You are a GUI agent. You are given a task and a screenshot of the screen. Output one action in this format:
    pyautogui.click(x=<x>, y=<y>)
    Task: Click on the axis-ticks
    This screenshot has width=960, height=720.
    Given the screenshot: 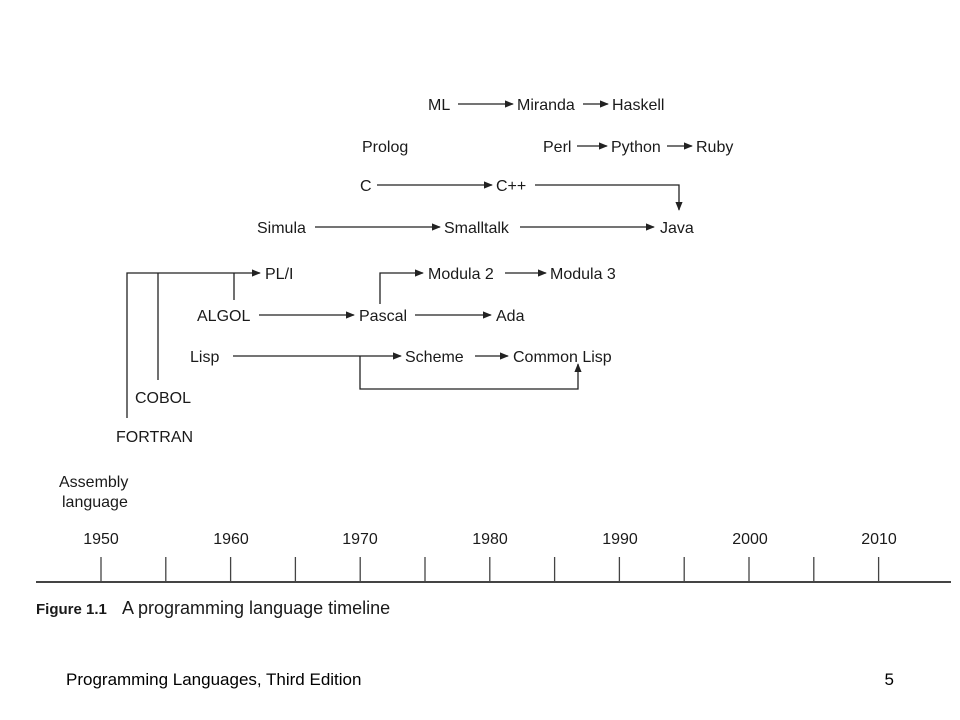 What is the action you would take?
    pyautogui.click(x=490, y=569)
    